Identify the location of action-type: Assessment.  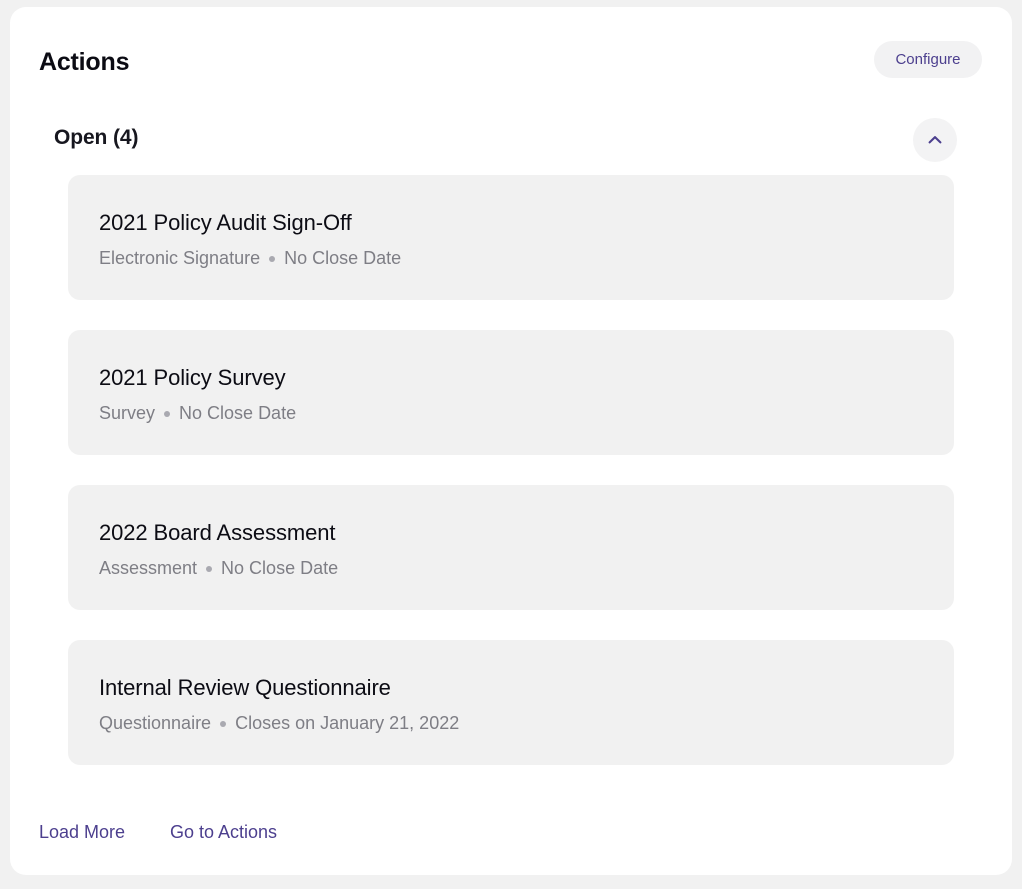
(148, 568).